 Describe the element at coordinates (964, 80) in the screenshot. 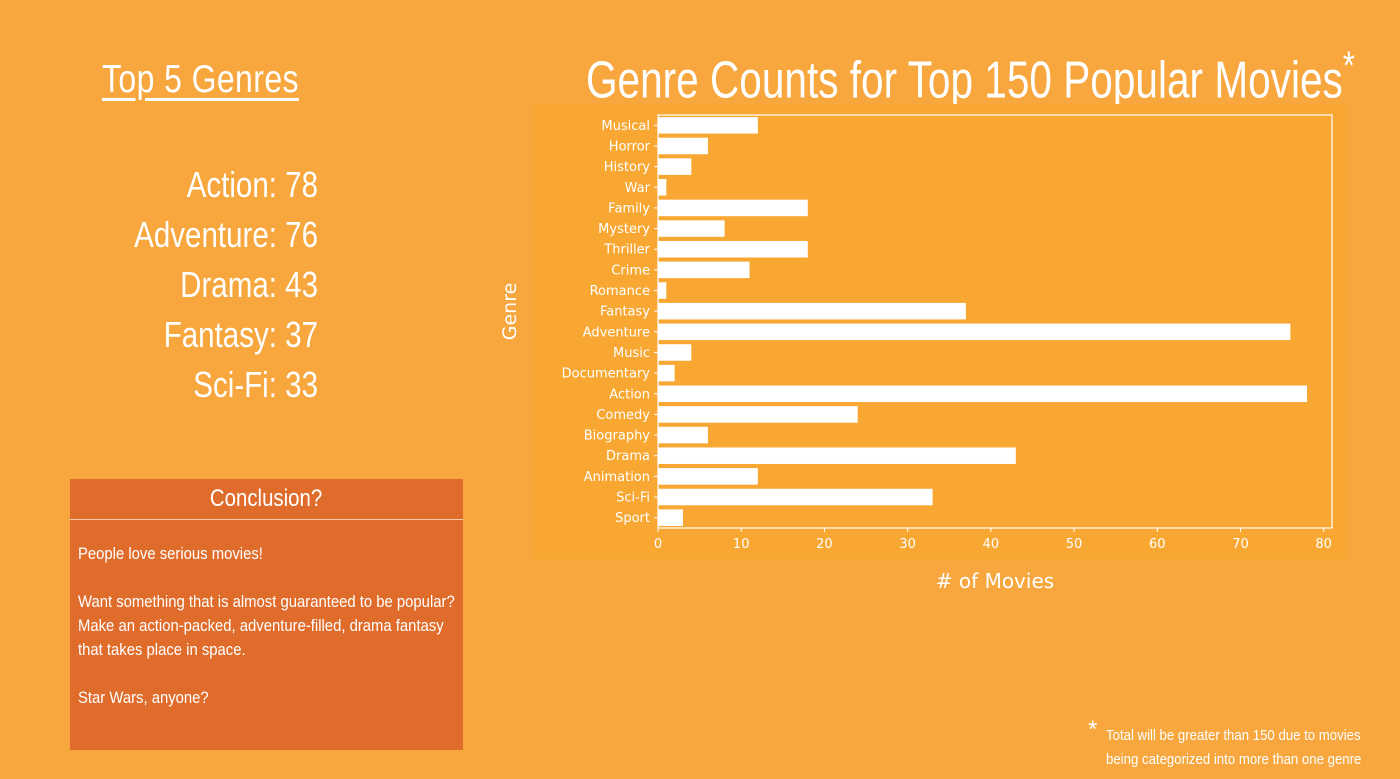

I see `chart-title-text: Genre Counts for Top 150 Popular Movies` at that location.